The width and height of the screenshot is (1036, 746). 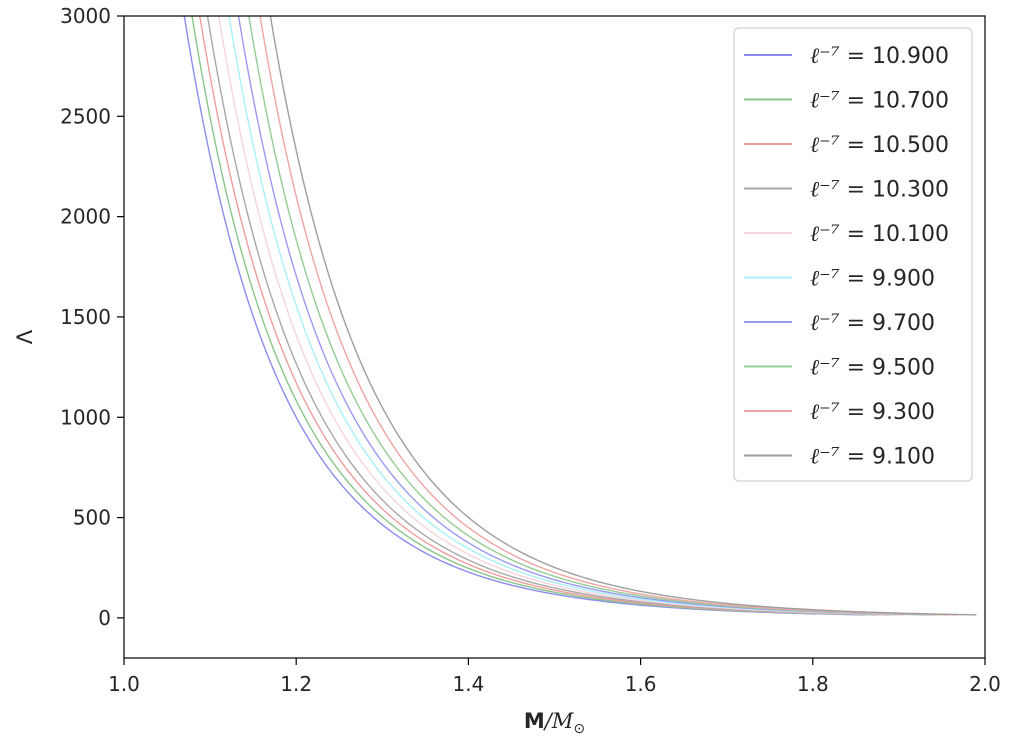 I want to click on legend-entry: ℓ⁻⁷ = 9.100, so click(x=872, y=457).